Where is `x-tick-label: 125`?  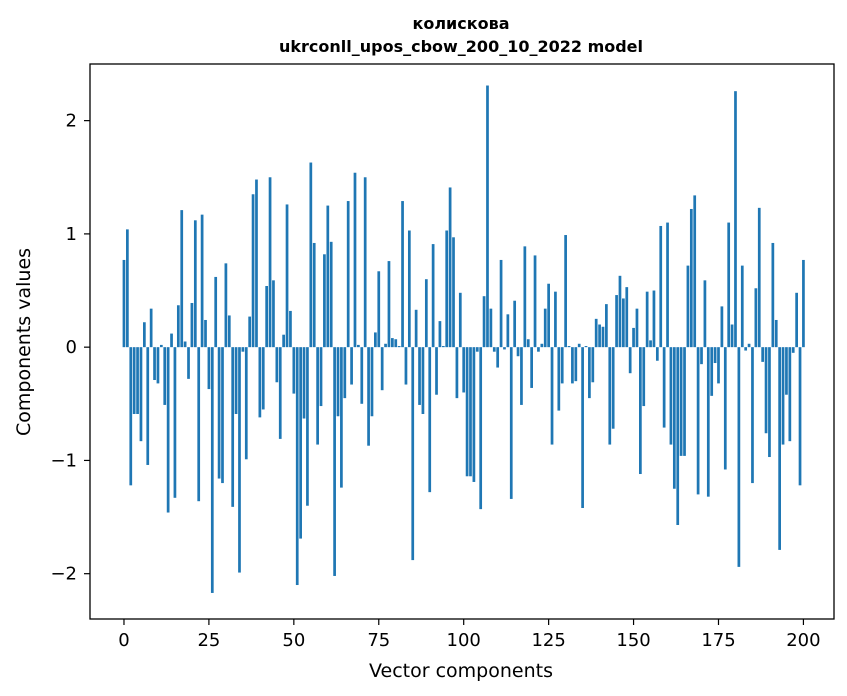
x-tick-label: 125 is located at coordinates (548, 640).